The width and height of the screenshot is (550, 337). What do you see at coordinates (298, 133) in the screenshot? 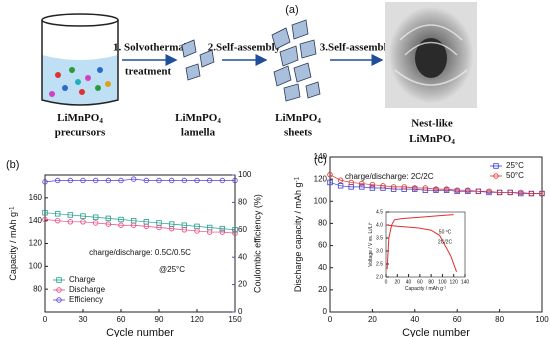
I see `material-desc: sheets` at bounding box center [298, 133].